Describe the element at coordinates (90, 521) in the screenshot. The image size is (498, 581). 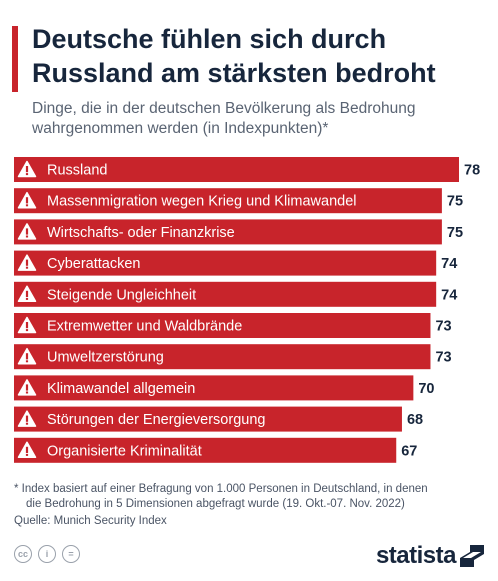
I see `source-text: Quelle: Munich Security Index` at that location.